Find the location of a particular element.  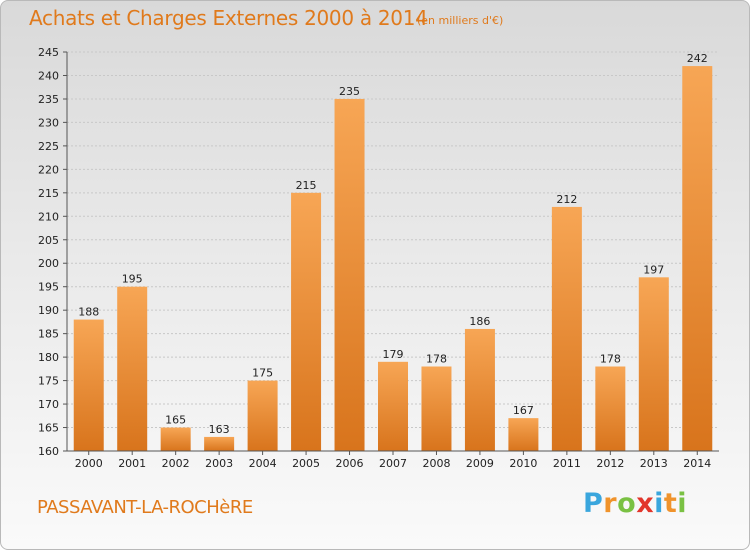

chart-title: Achats et Charges Externes 2000 à 2014 is located at coordinates (228, 18).